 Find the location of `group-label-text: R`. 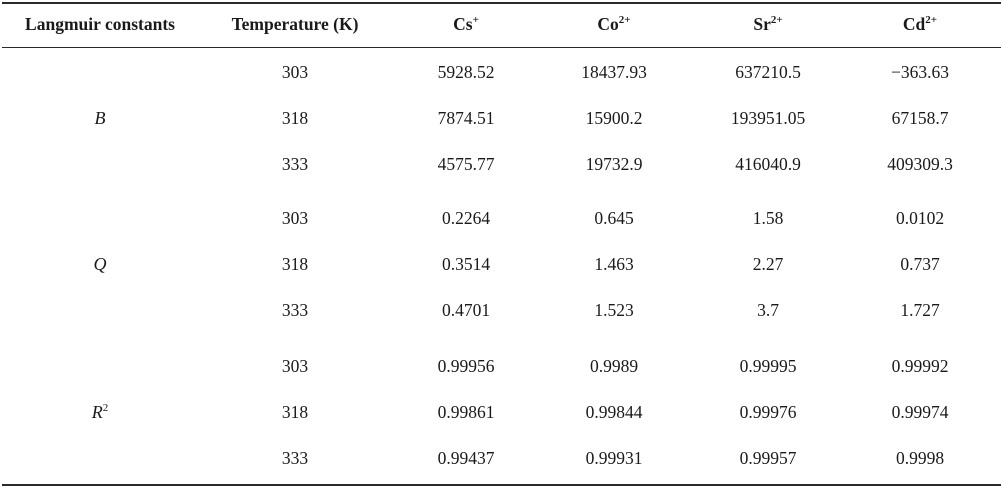

group-label-text: R is located at coordinates (97, 412).